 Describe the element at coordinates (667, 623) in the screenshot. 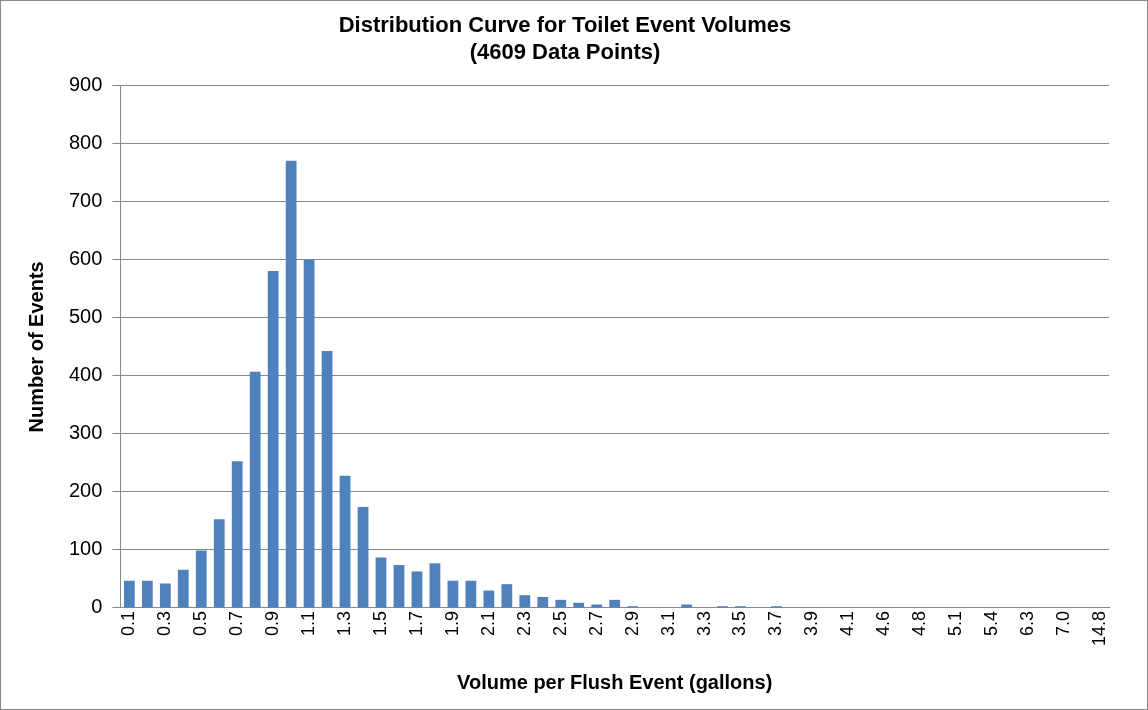

I see `x-tick-label: 3.1` at that location.